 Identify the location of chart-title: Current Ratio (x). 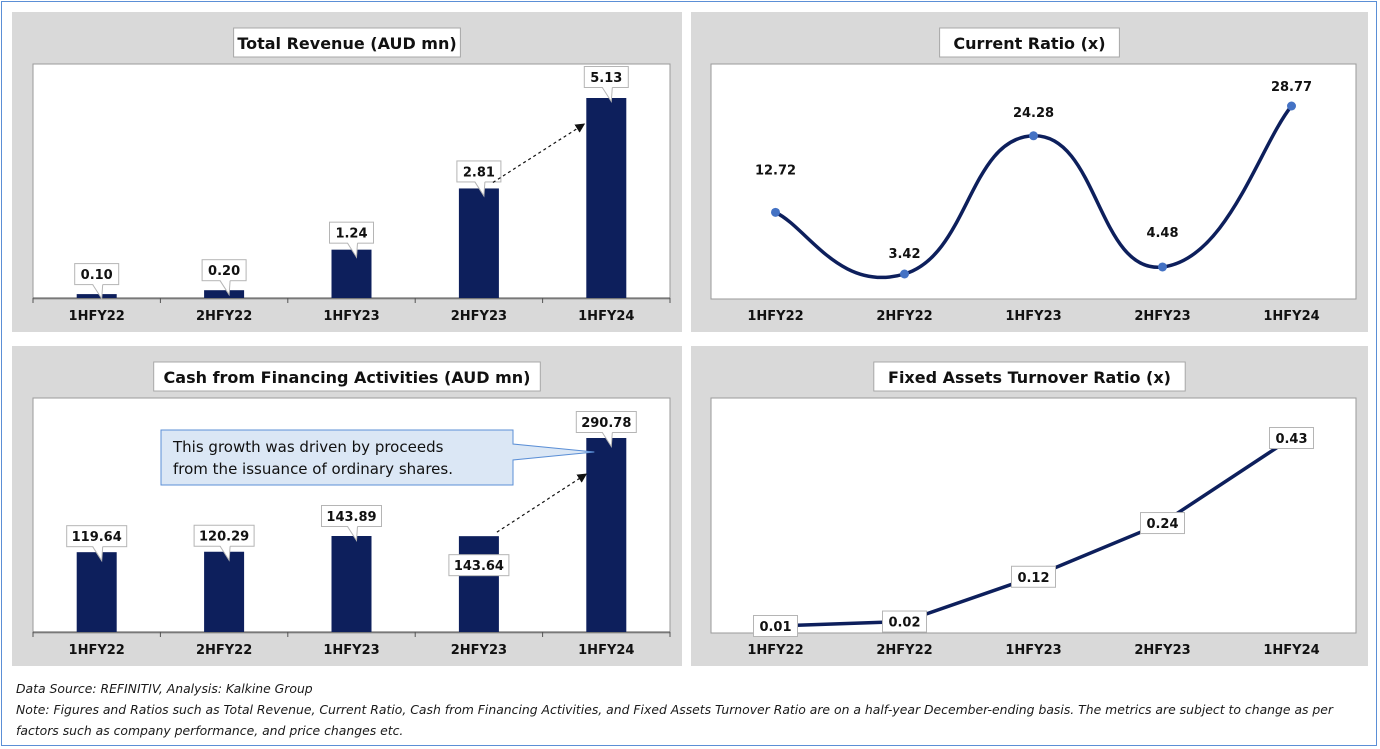
(1029, 43).